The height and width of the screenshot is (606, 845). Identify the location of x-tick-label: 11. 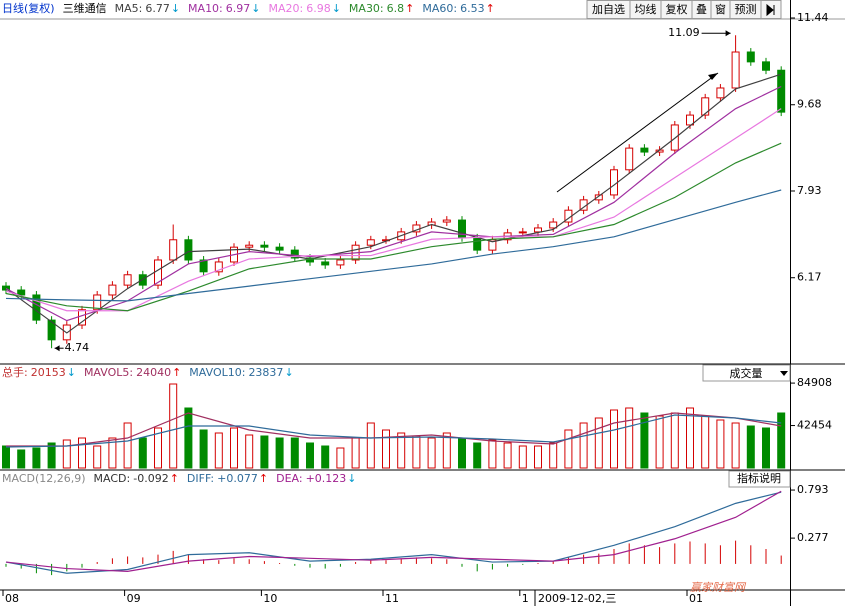
(392, 598).